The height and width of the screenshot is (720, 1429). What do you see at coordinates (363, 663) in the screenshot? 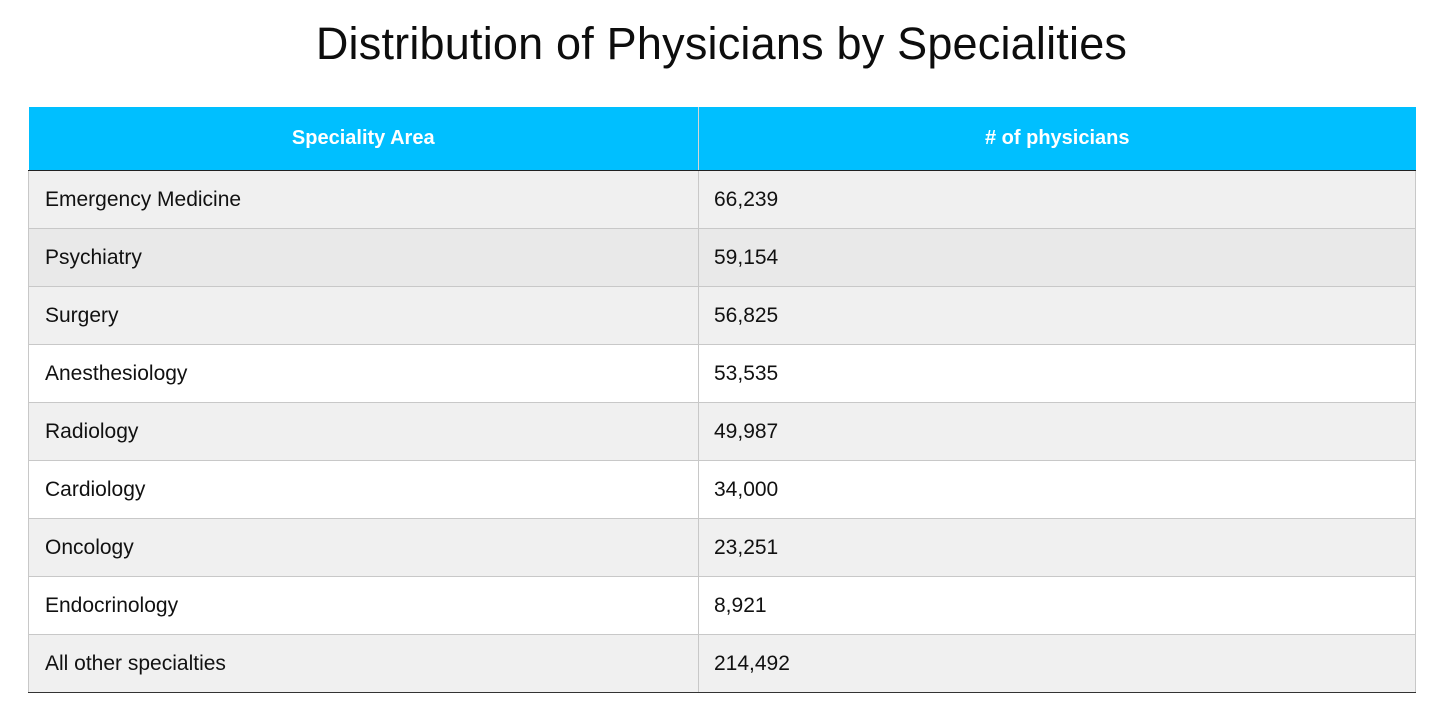
I see `cell-speciality-area: All other specialties` at bounding box center [363, 663].